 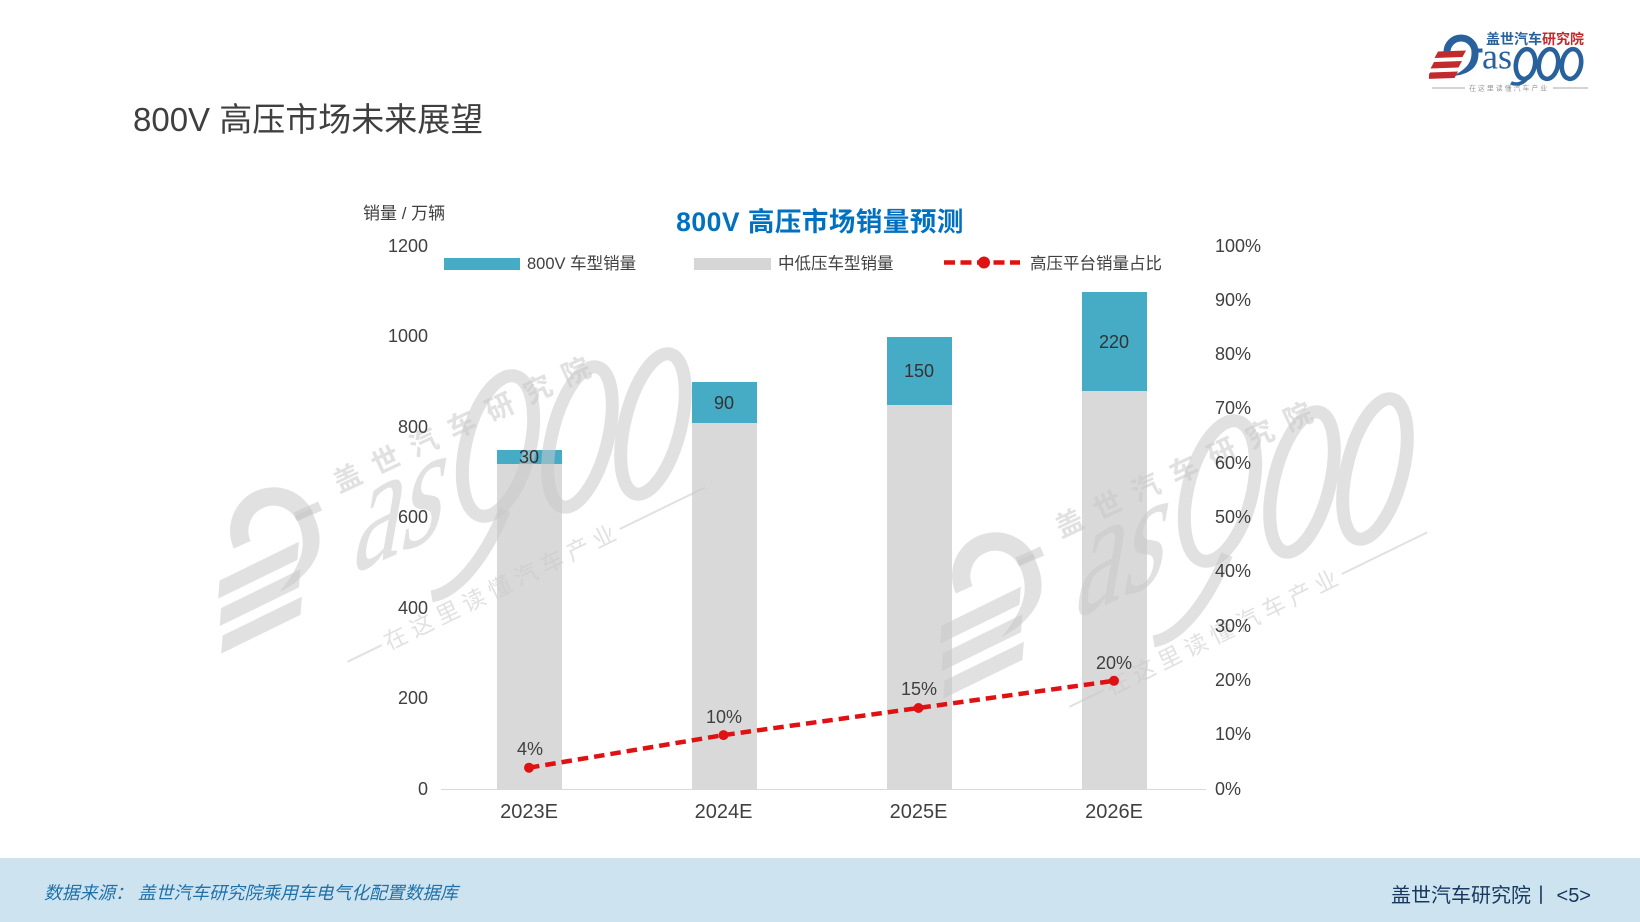 I want to click on svg-text: 盖世汽车, so click(x=1514, y=39).